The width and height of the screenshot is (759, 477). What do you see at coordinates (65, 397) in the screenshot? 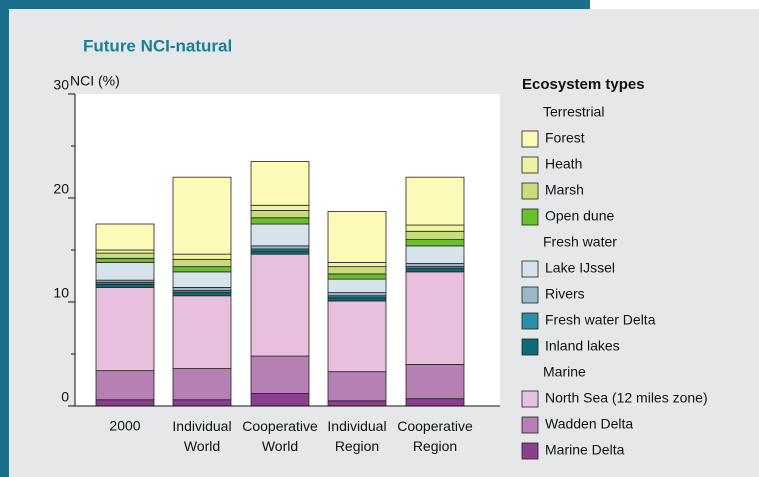
I see `y-tick-label: 0` at bounding box center [65, 397].